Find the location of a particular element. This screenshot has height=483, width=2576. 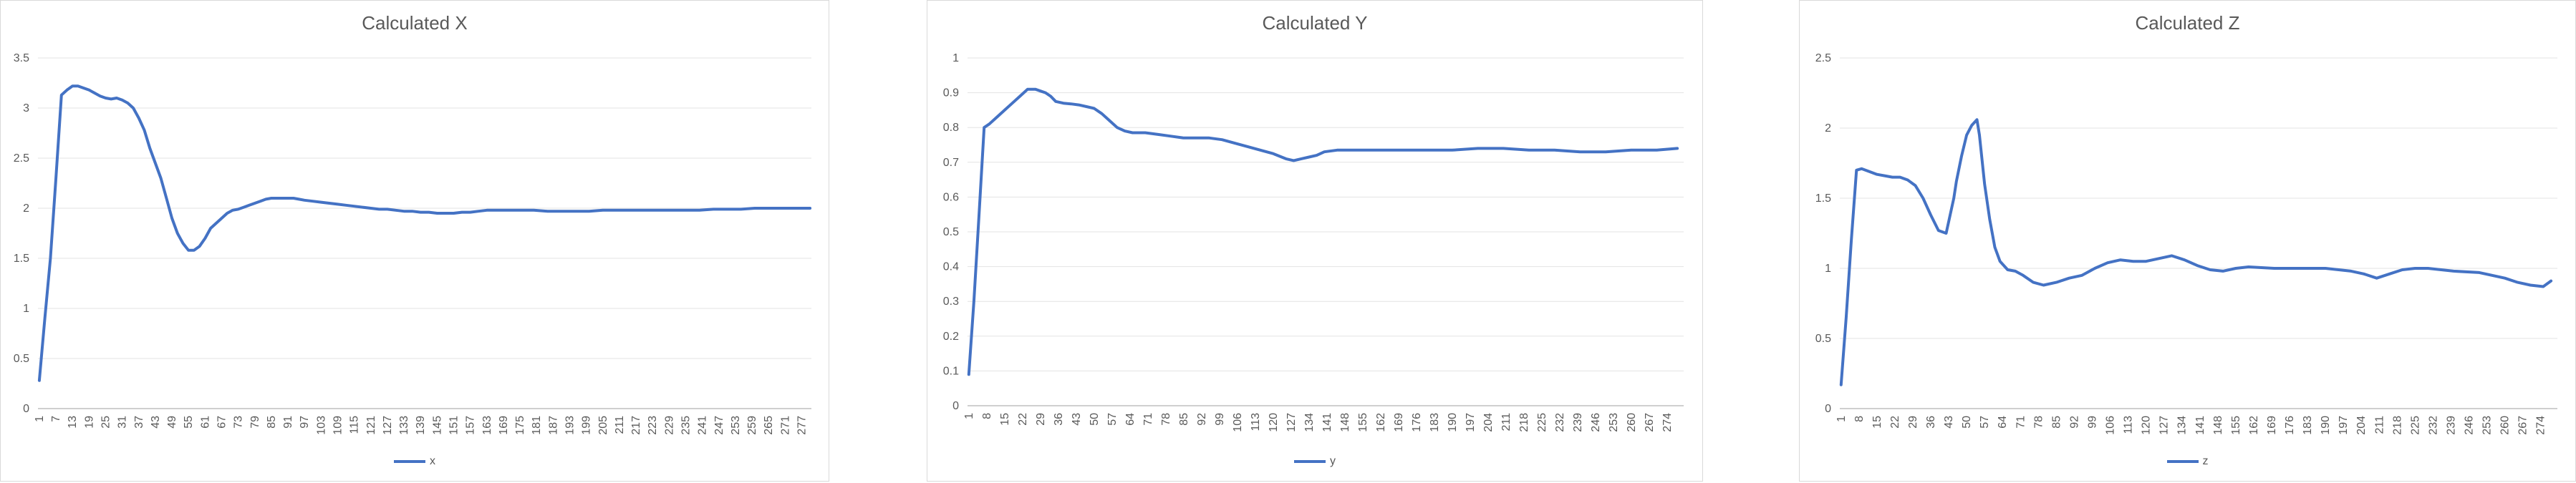

x-tick-label: 232 is located at coordinates (2433, 425).